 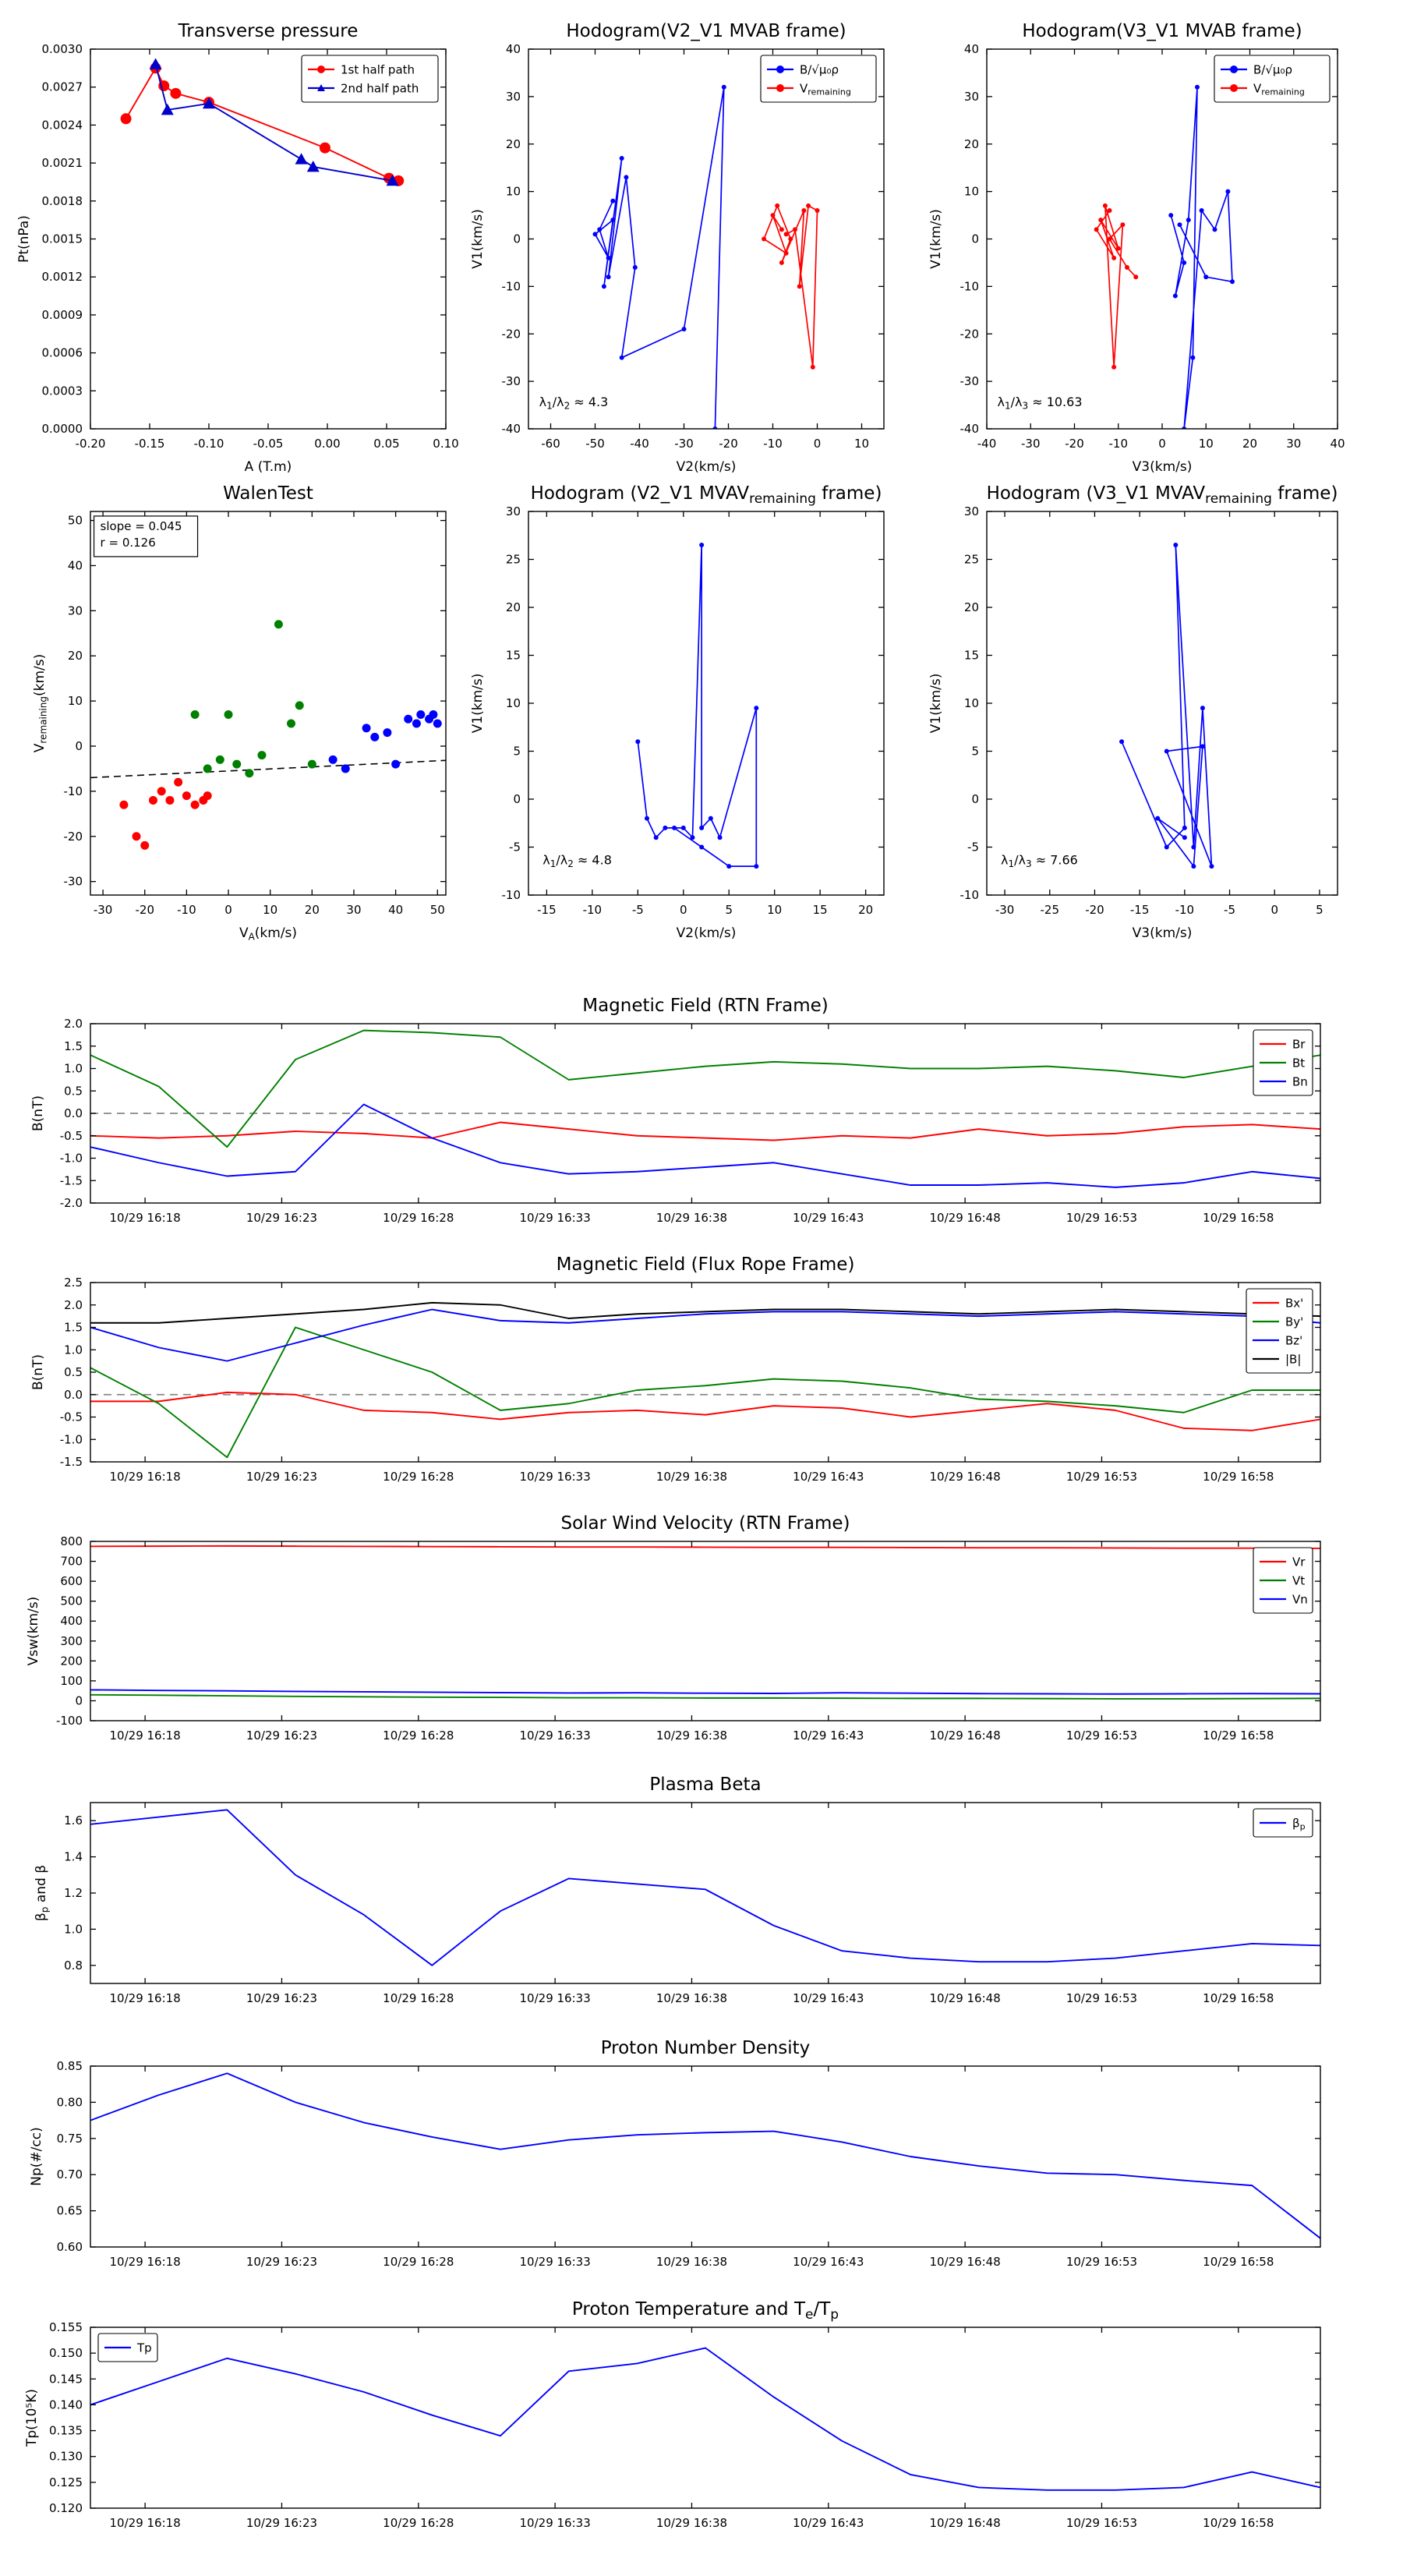 What do you see at coordinates (33, 1631) in the screenshot?
I see `y-axis-label: Vsw(km/s)` at bounding box center [33, 1631].